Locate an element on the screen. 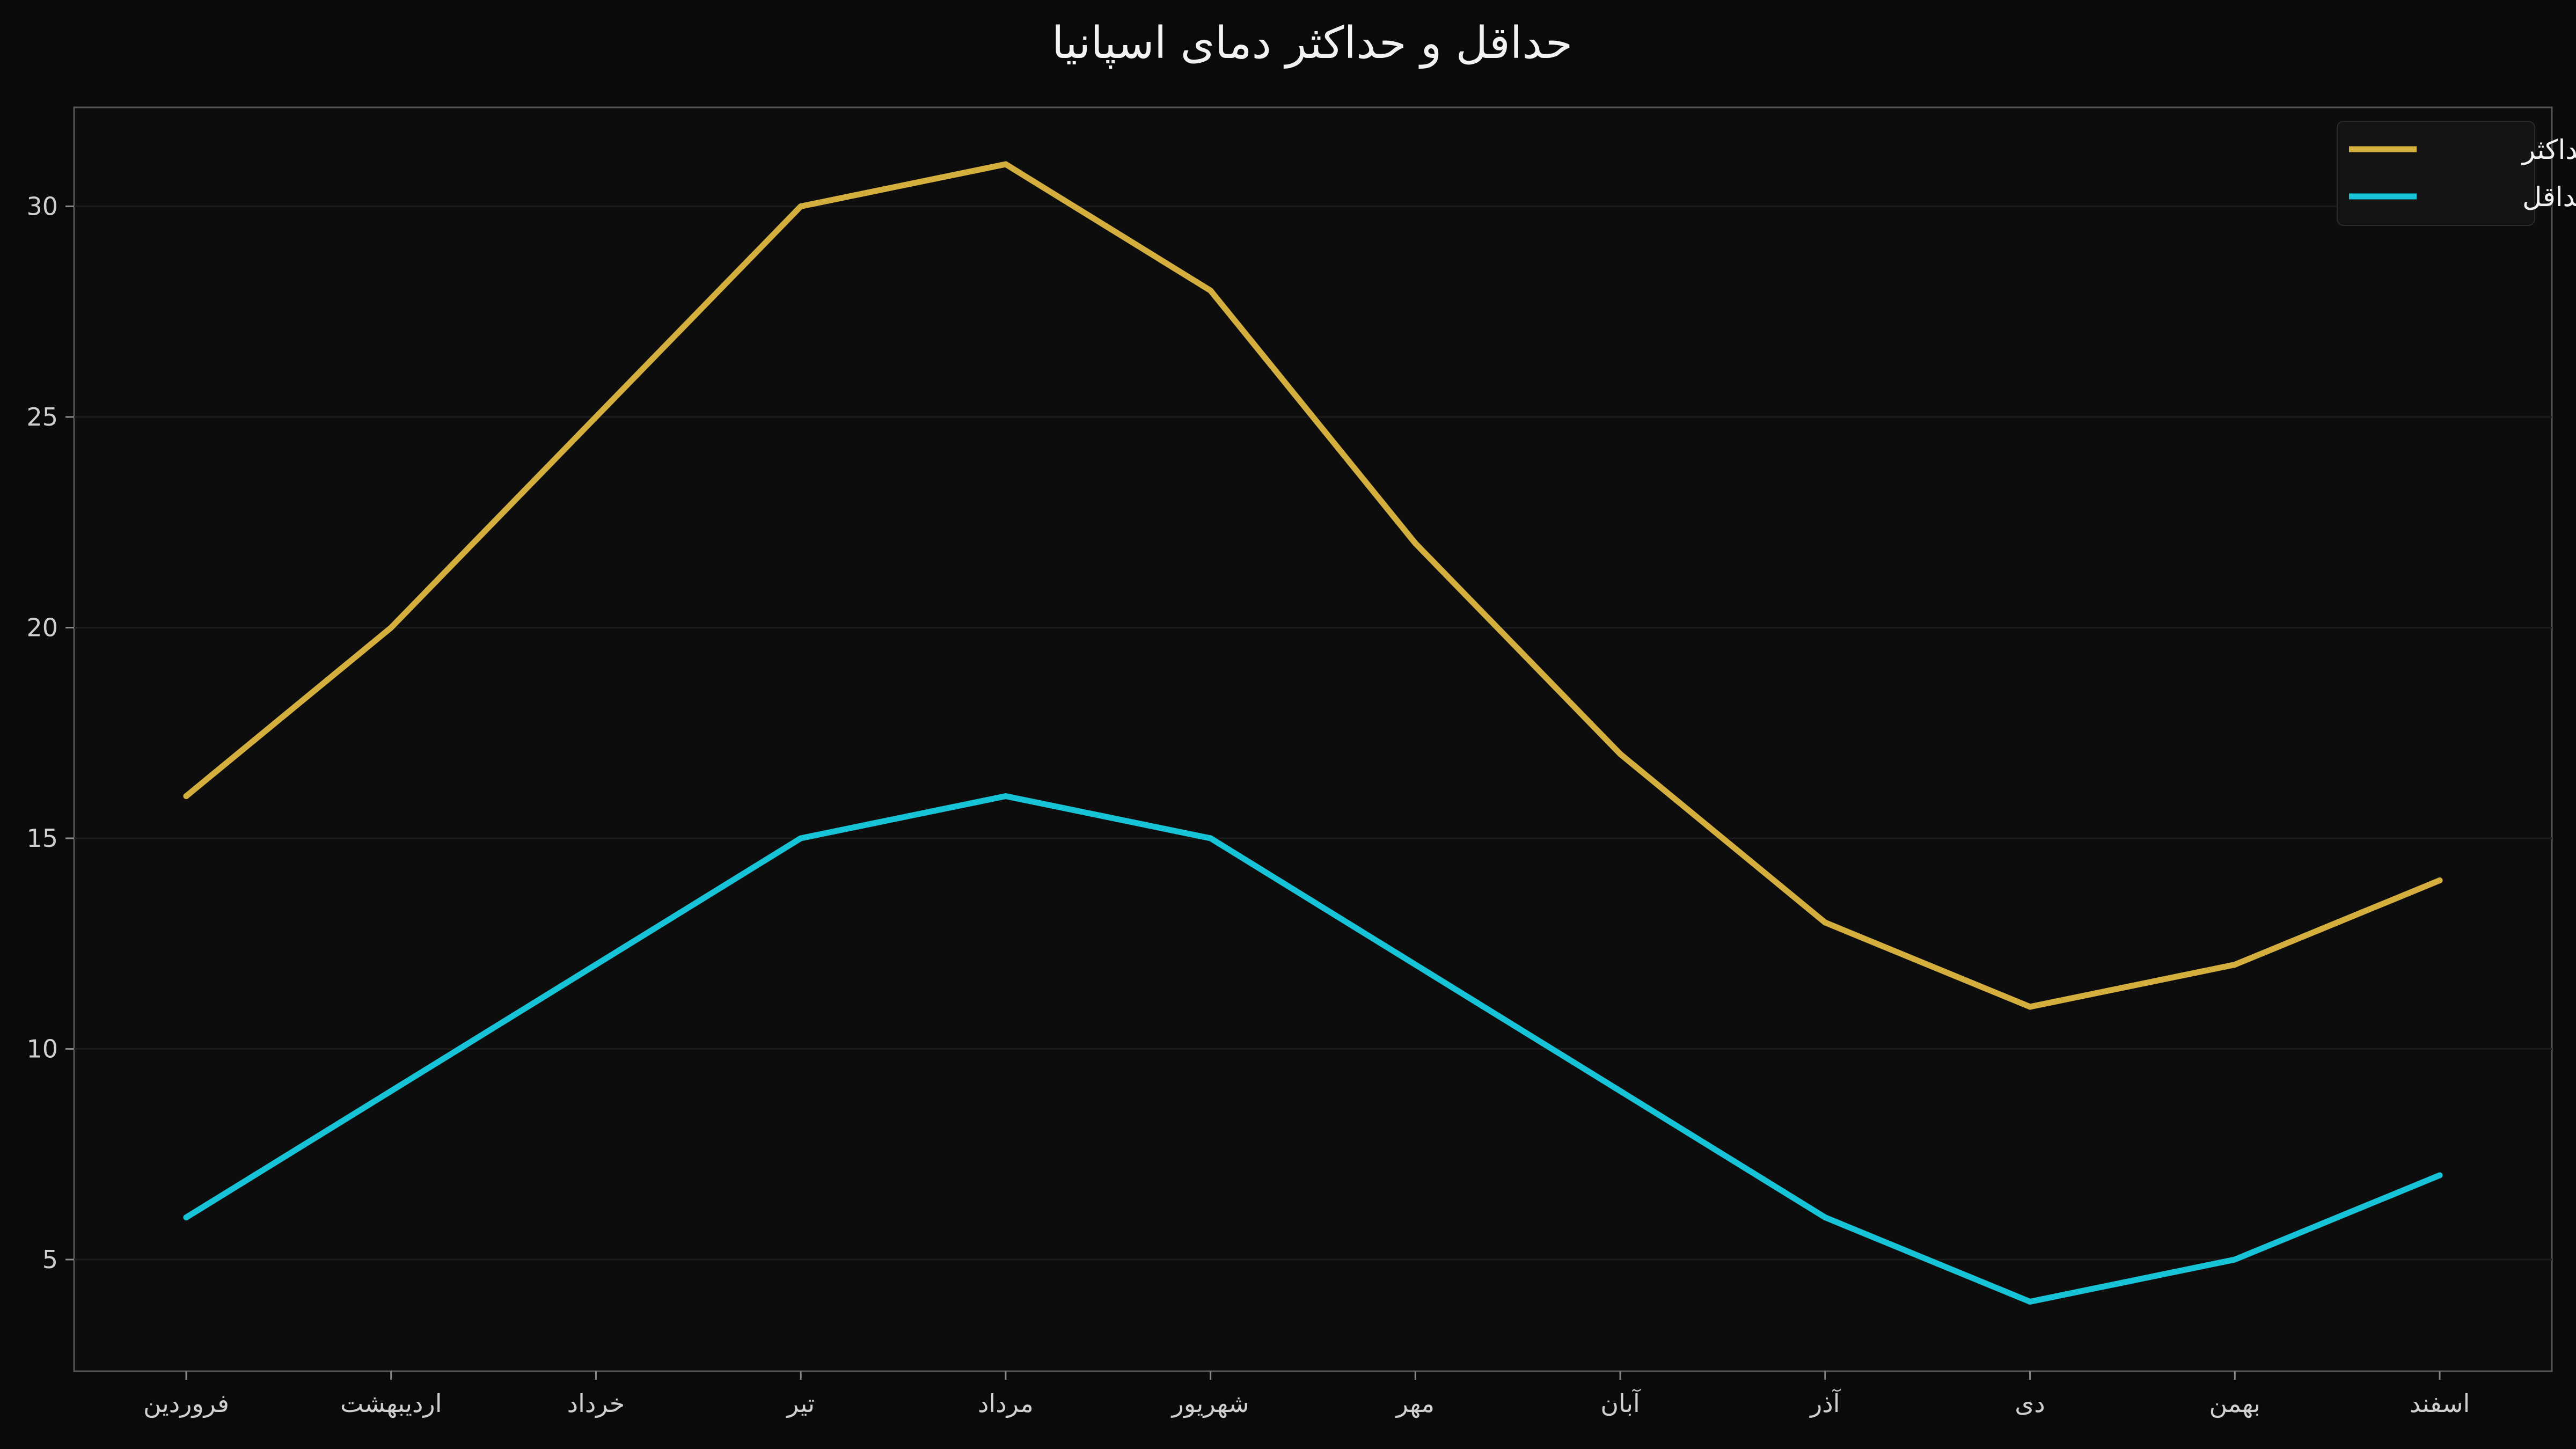 The width and height of the screenshot is (2576, 1449). y-tick-label: 15 is located at coordinates (42, 838).